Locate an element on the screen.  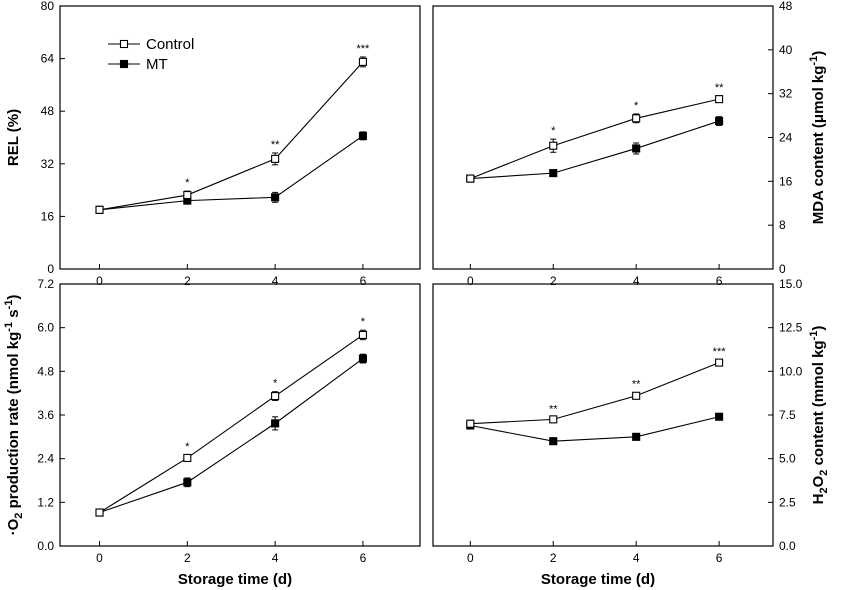
y-tick-label: 0.0 is located at coordinates (45, 546).